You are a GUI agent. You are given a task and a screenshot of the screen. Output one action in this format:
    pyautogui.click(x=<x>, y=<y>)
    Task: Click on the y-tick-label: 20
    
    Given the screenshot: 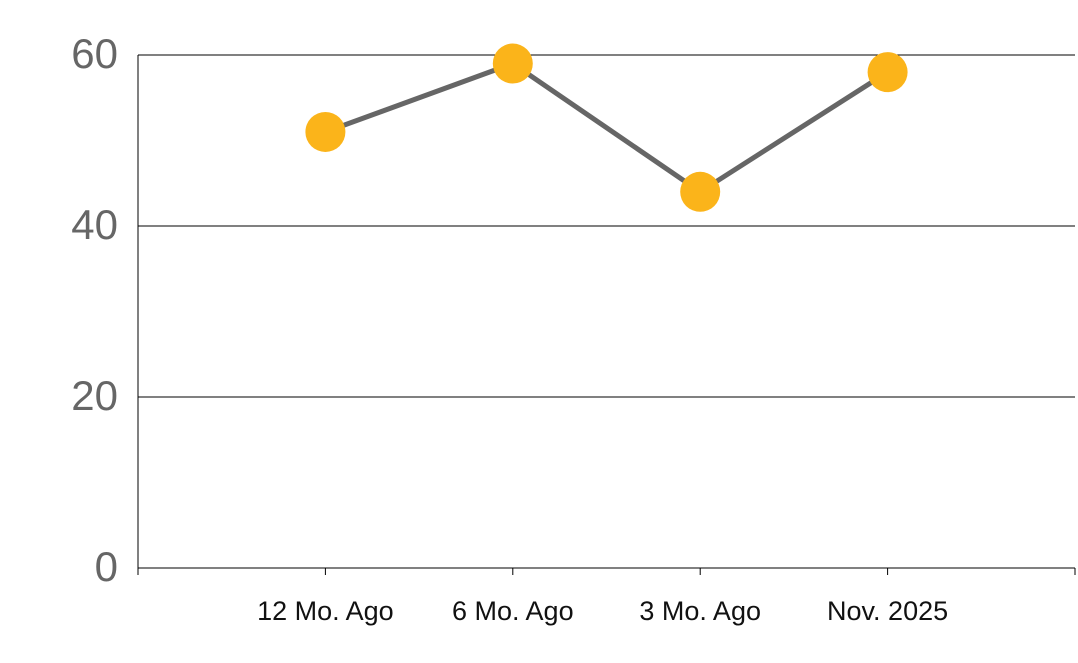 What is the action you would take?
    pyautogui.click(x=94, y=395)
    